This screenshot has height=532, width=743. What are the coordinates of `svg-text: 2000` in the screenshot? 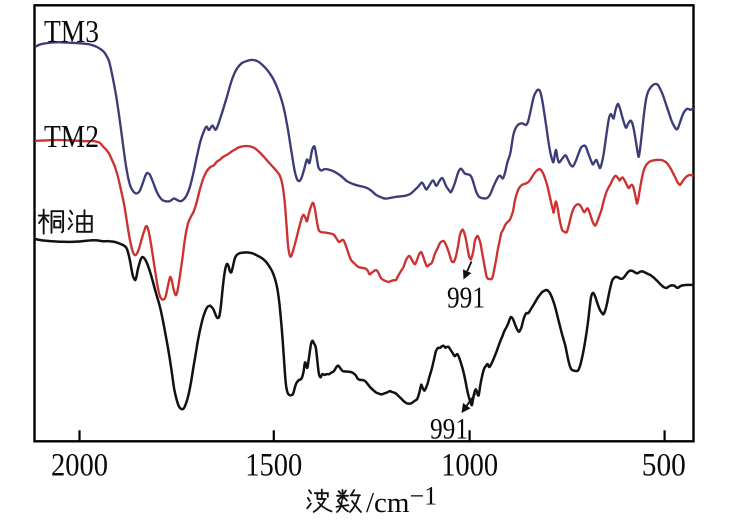 It's located at (79, 466).